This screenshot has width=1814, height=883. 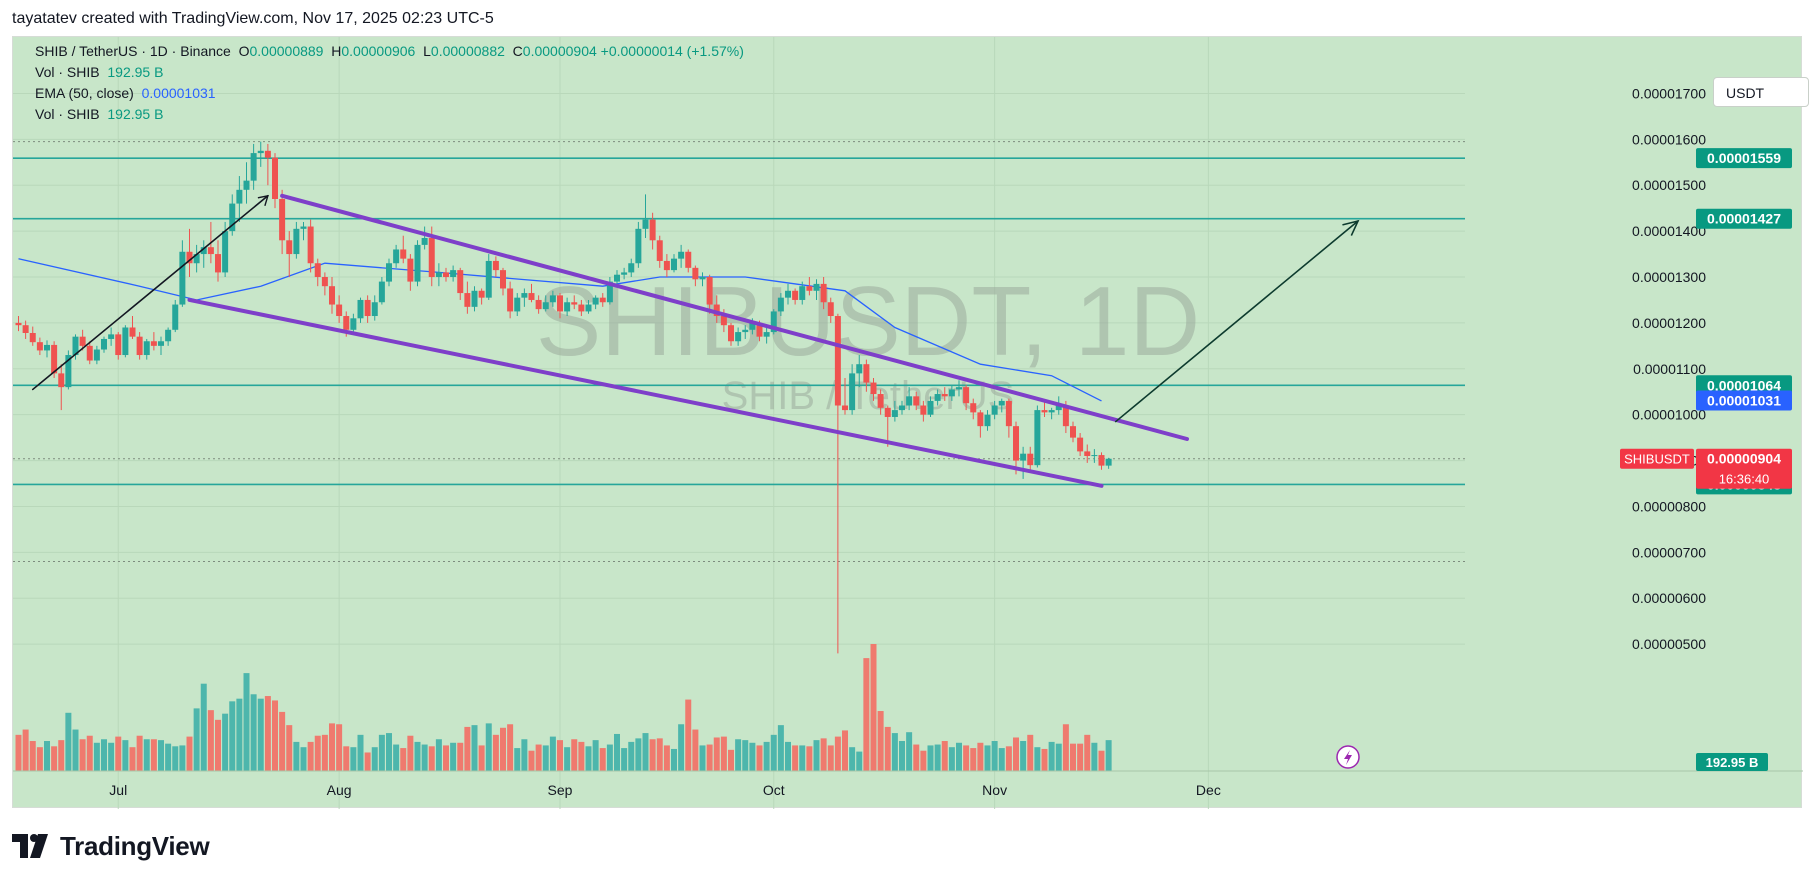 I want to click on legend-vol-row-2: Vol · SHIB 192.95 B, so click(x=99, y=114).